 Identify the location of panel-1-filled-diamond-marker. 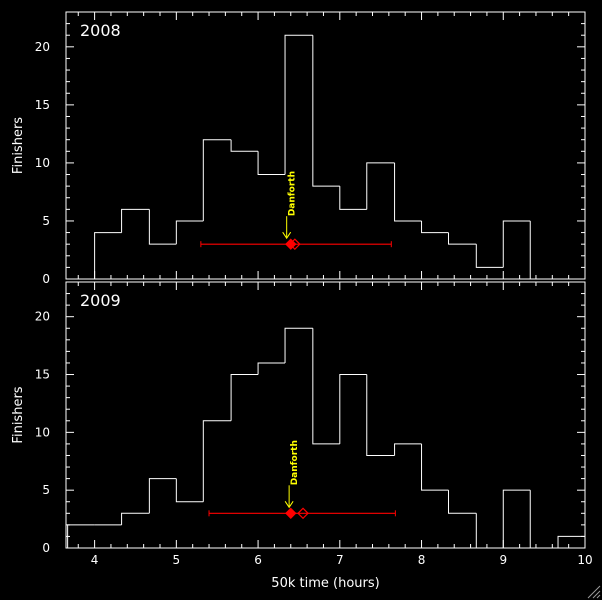
(291, 244).